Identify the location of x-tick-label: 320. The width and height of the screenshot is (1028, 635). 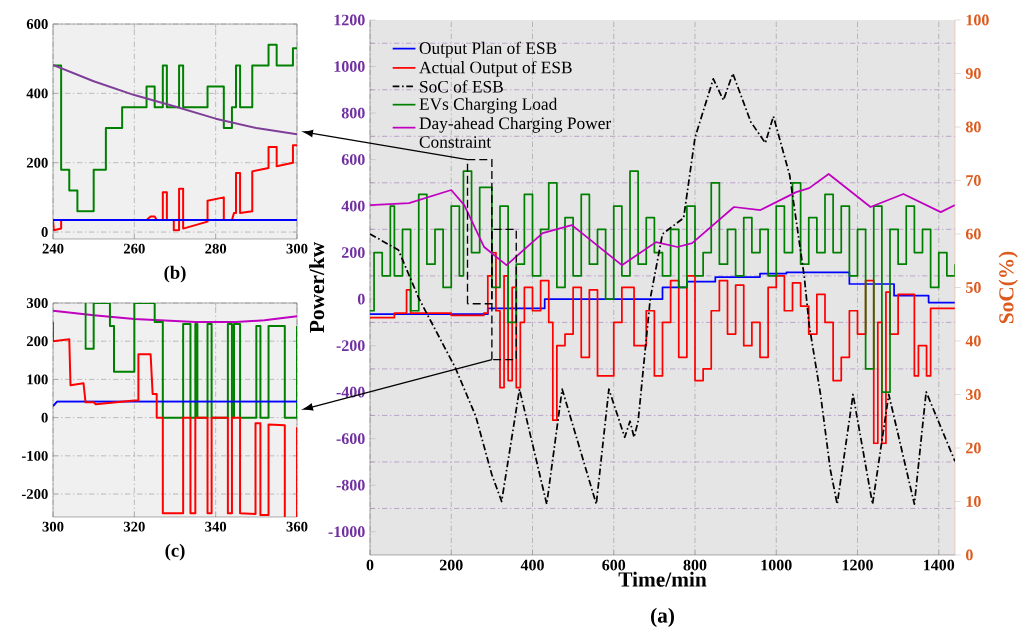
(134, 526).